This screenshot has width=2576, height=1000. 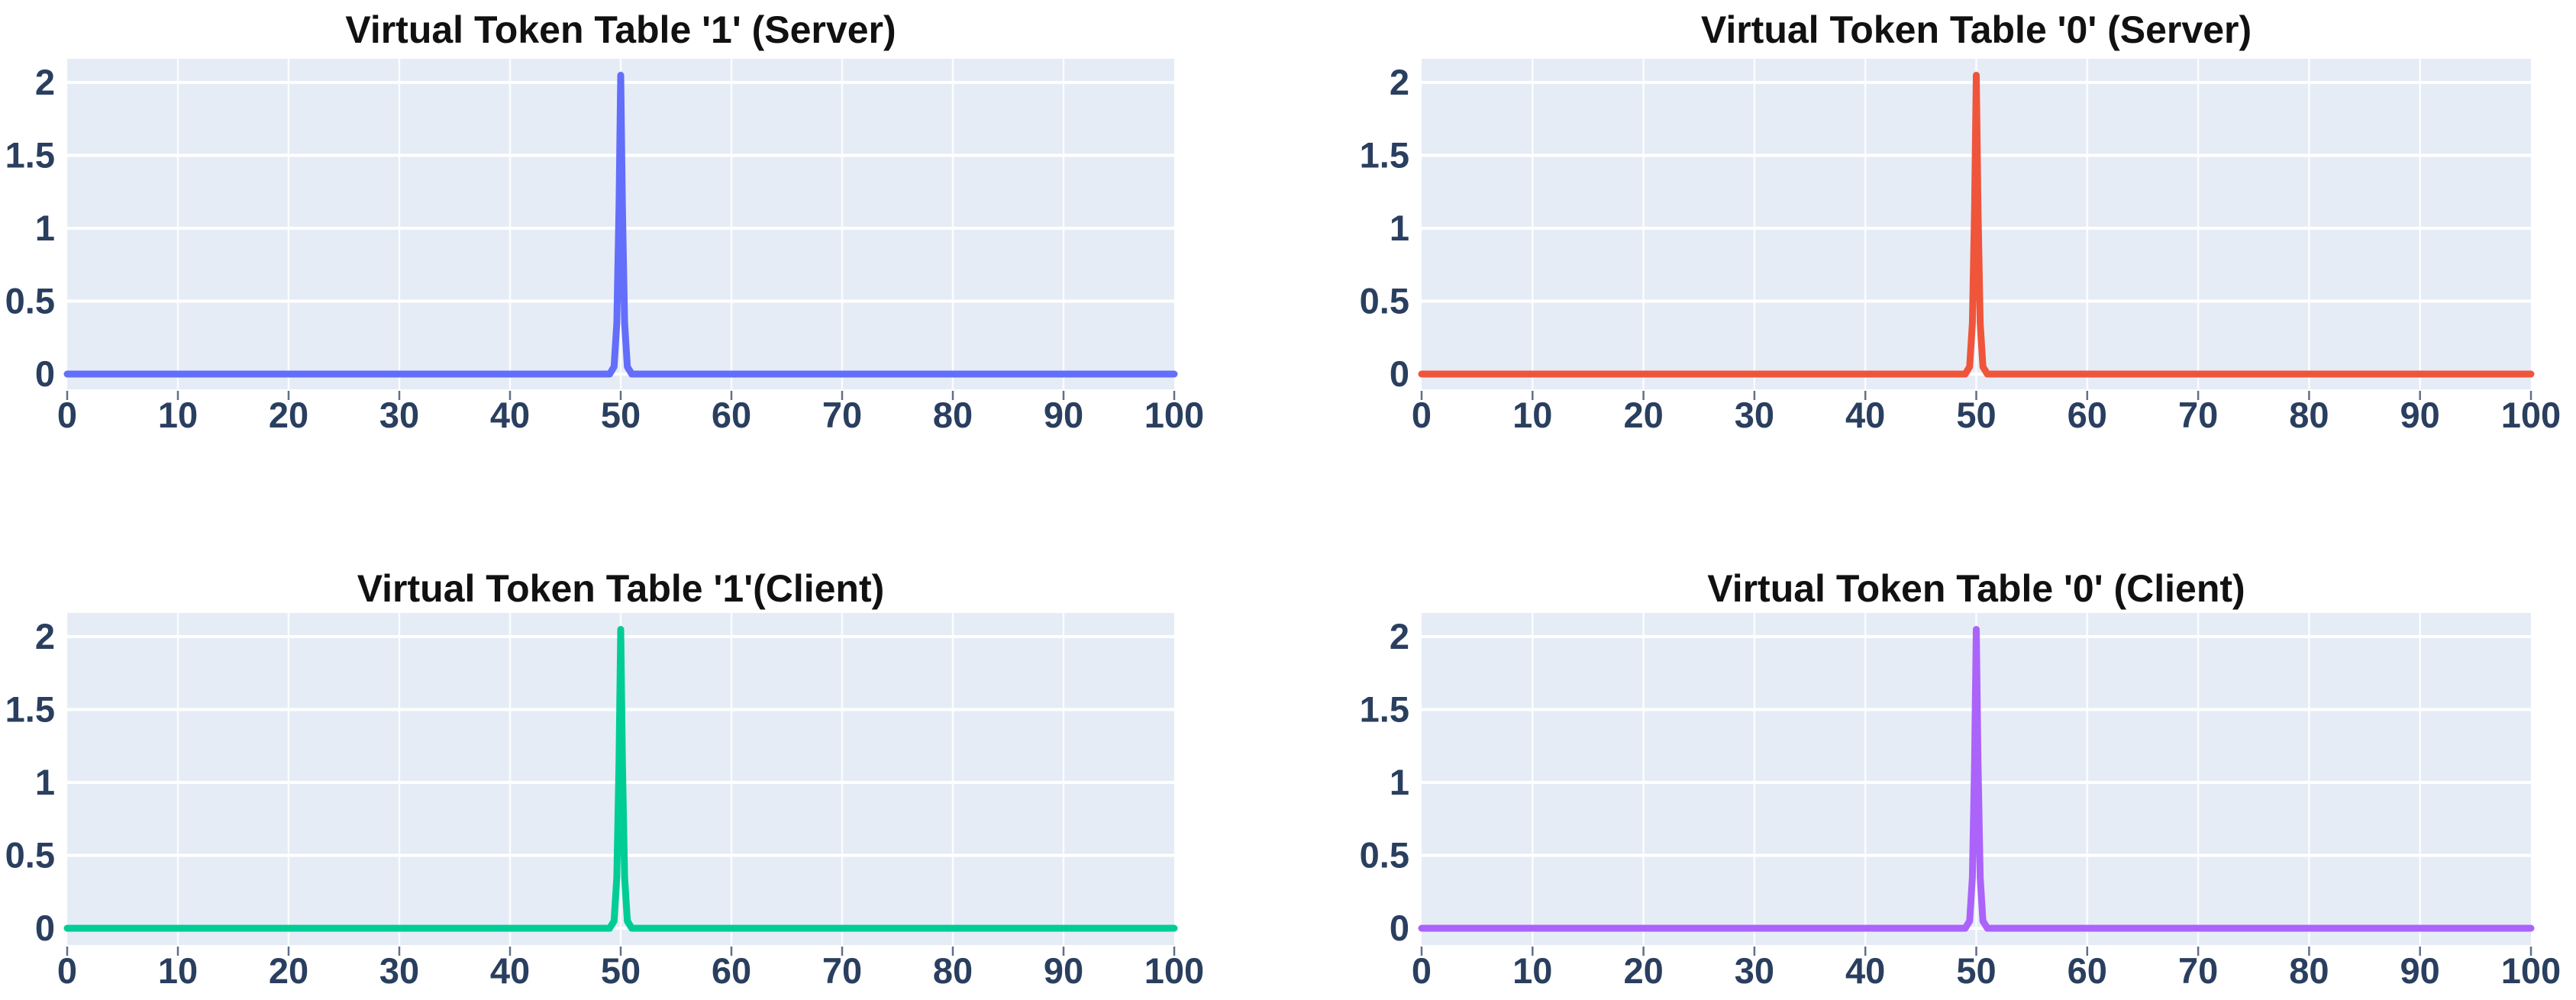 I want to click on chart-title: Virtual Token Table '1' (Server), so click(x=620, y=30).